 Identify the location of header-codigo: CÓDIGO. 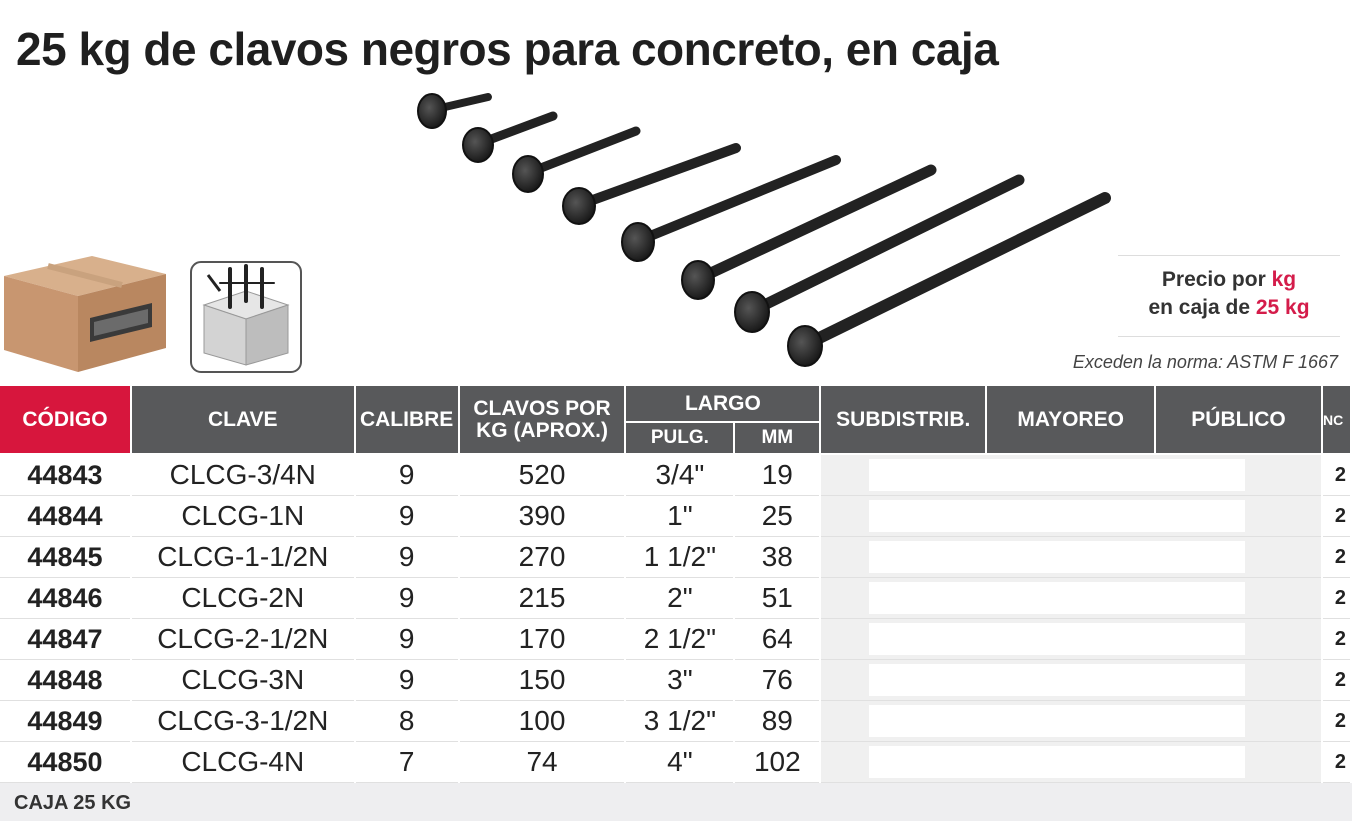
(66, 420).